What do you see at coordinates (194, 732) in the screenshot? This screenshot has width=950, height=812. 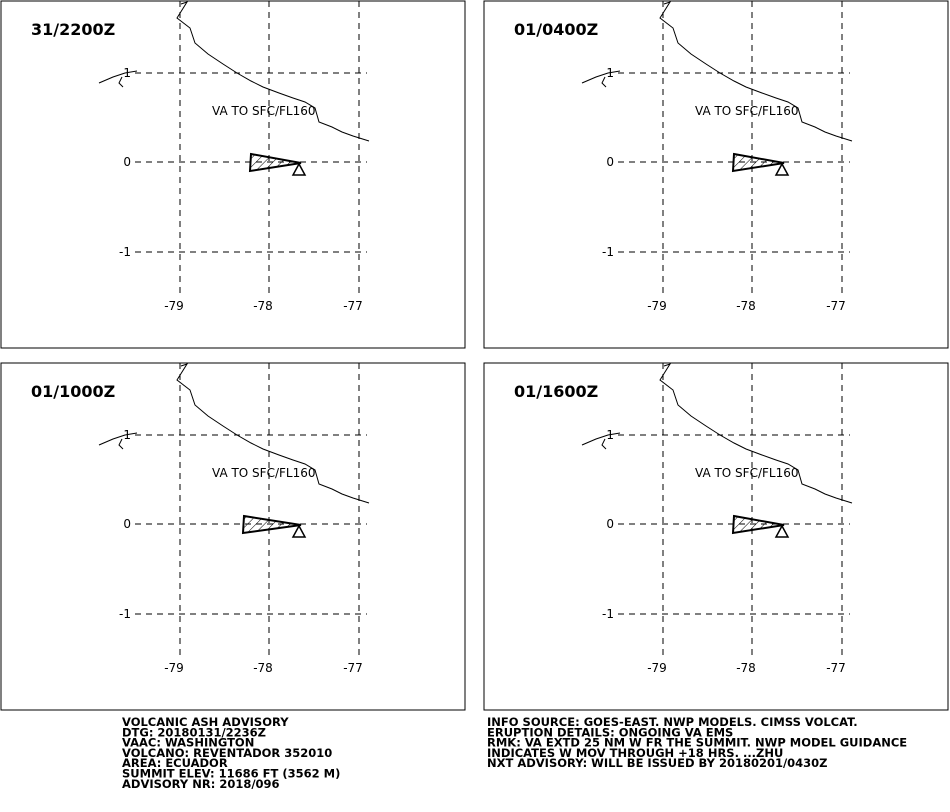 I see `advisory-line: DTG: 20180131/2236Z` at bounding box center [194, 732].